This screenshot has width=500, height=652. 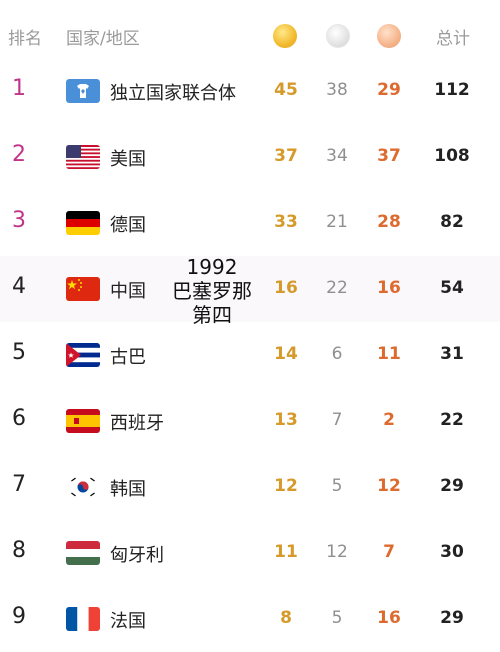 I want to click on silver-count: 38, so click(x=337, y=90).